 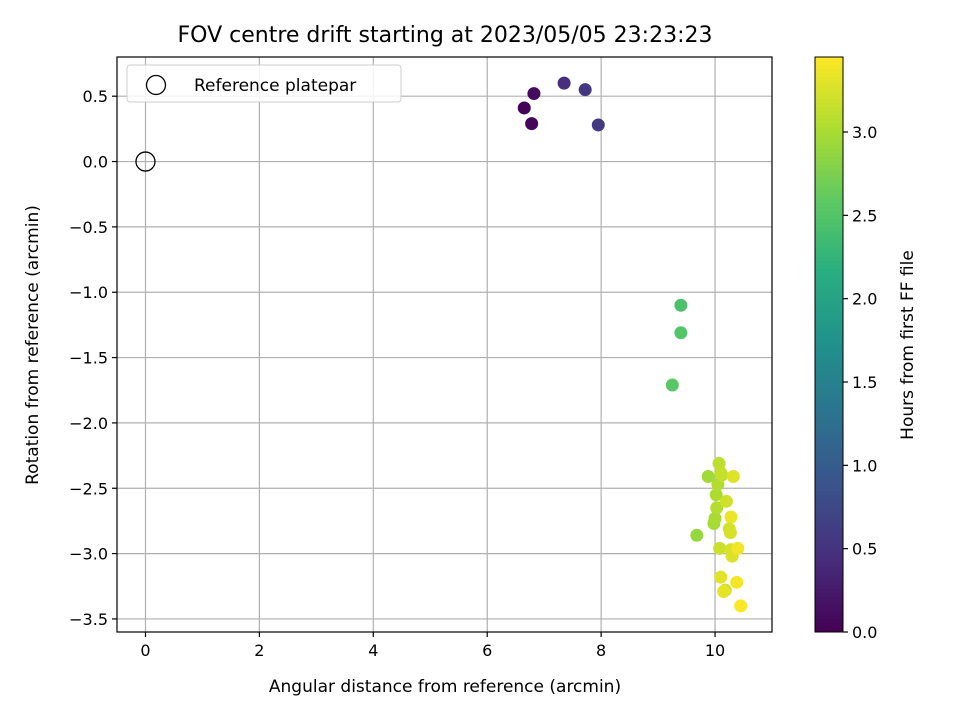 I want to click on y-tick-label: −1.0, so click(x=88, y=292).